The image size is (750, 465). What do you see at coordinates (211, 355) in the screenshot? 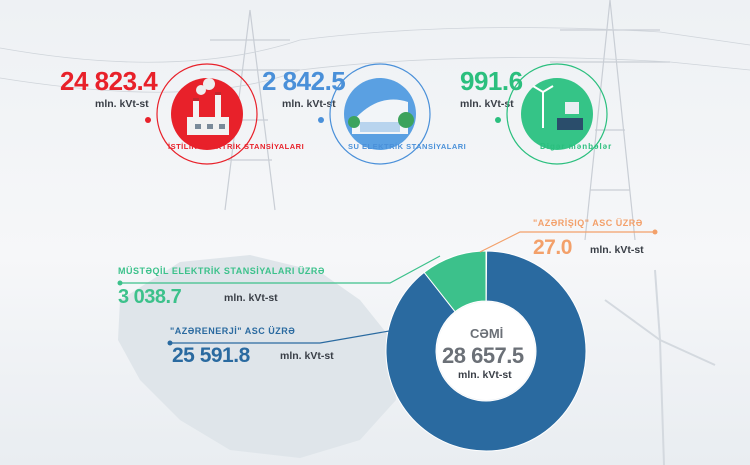
I see `azerenerji-value: 25 591.8` at bounding box center [211, 355].